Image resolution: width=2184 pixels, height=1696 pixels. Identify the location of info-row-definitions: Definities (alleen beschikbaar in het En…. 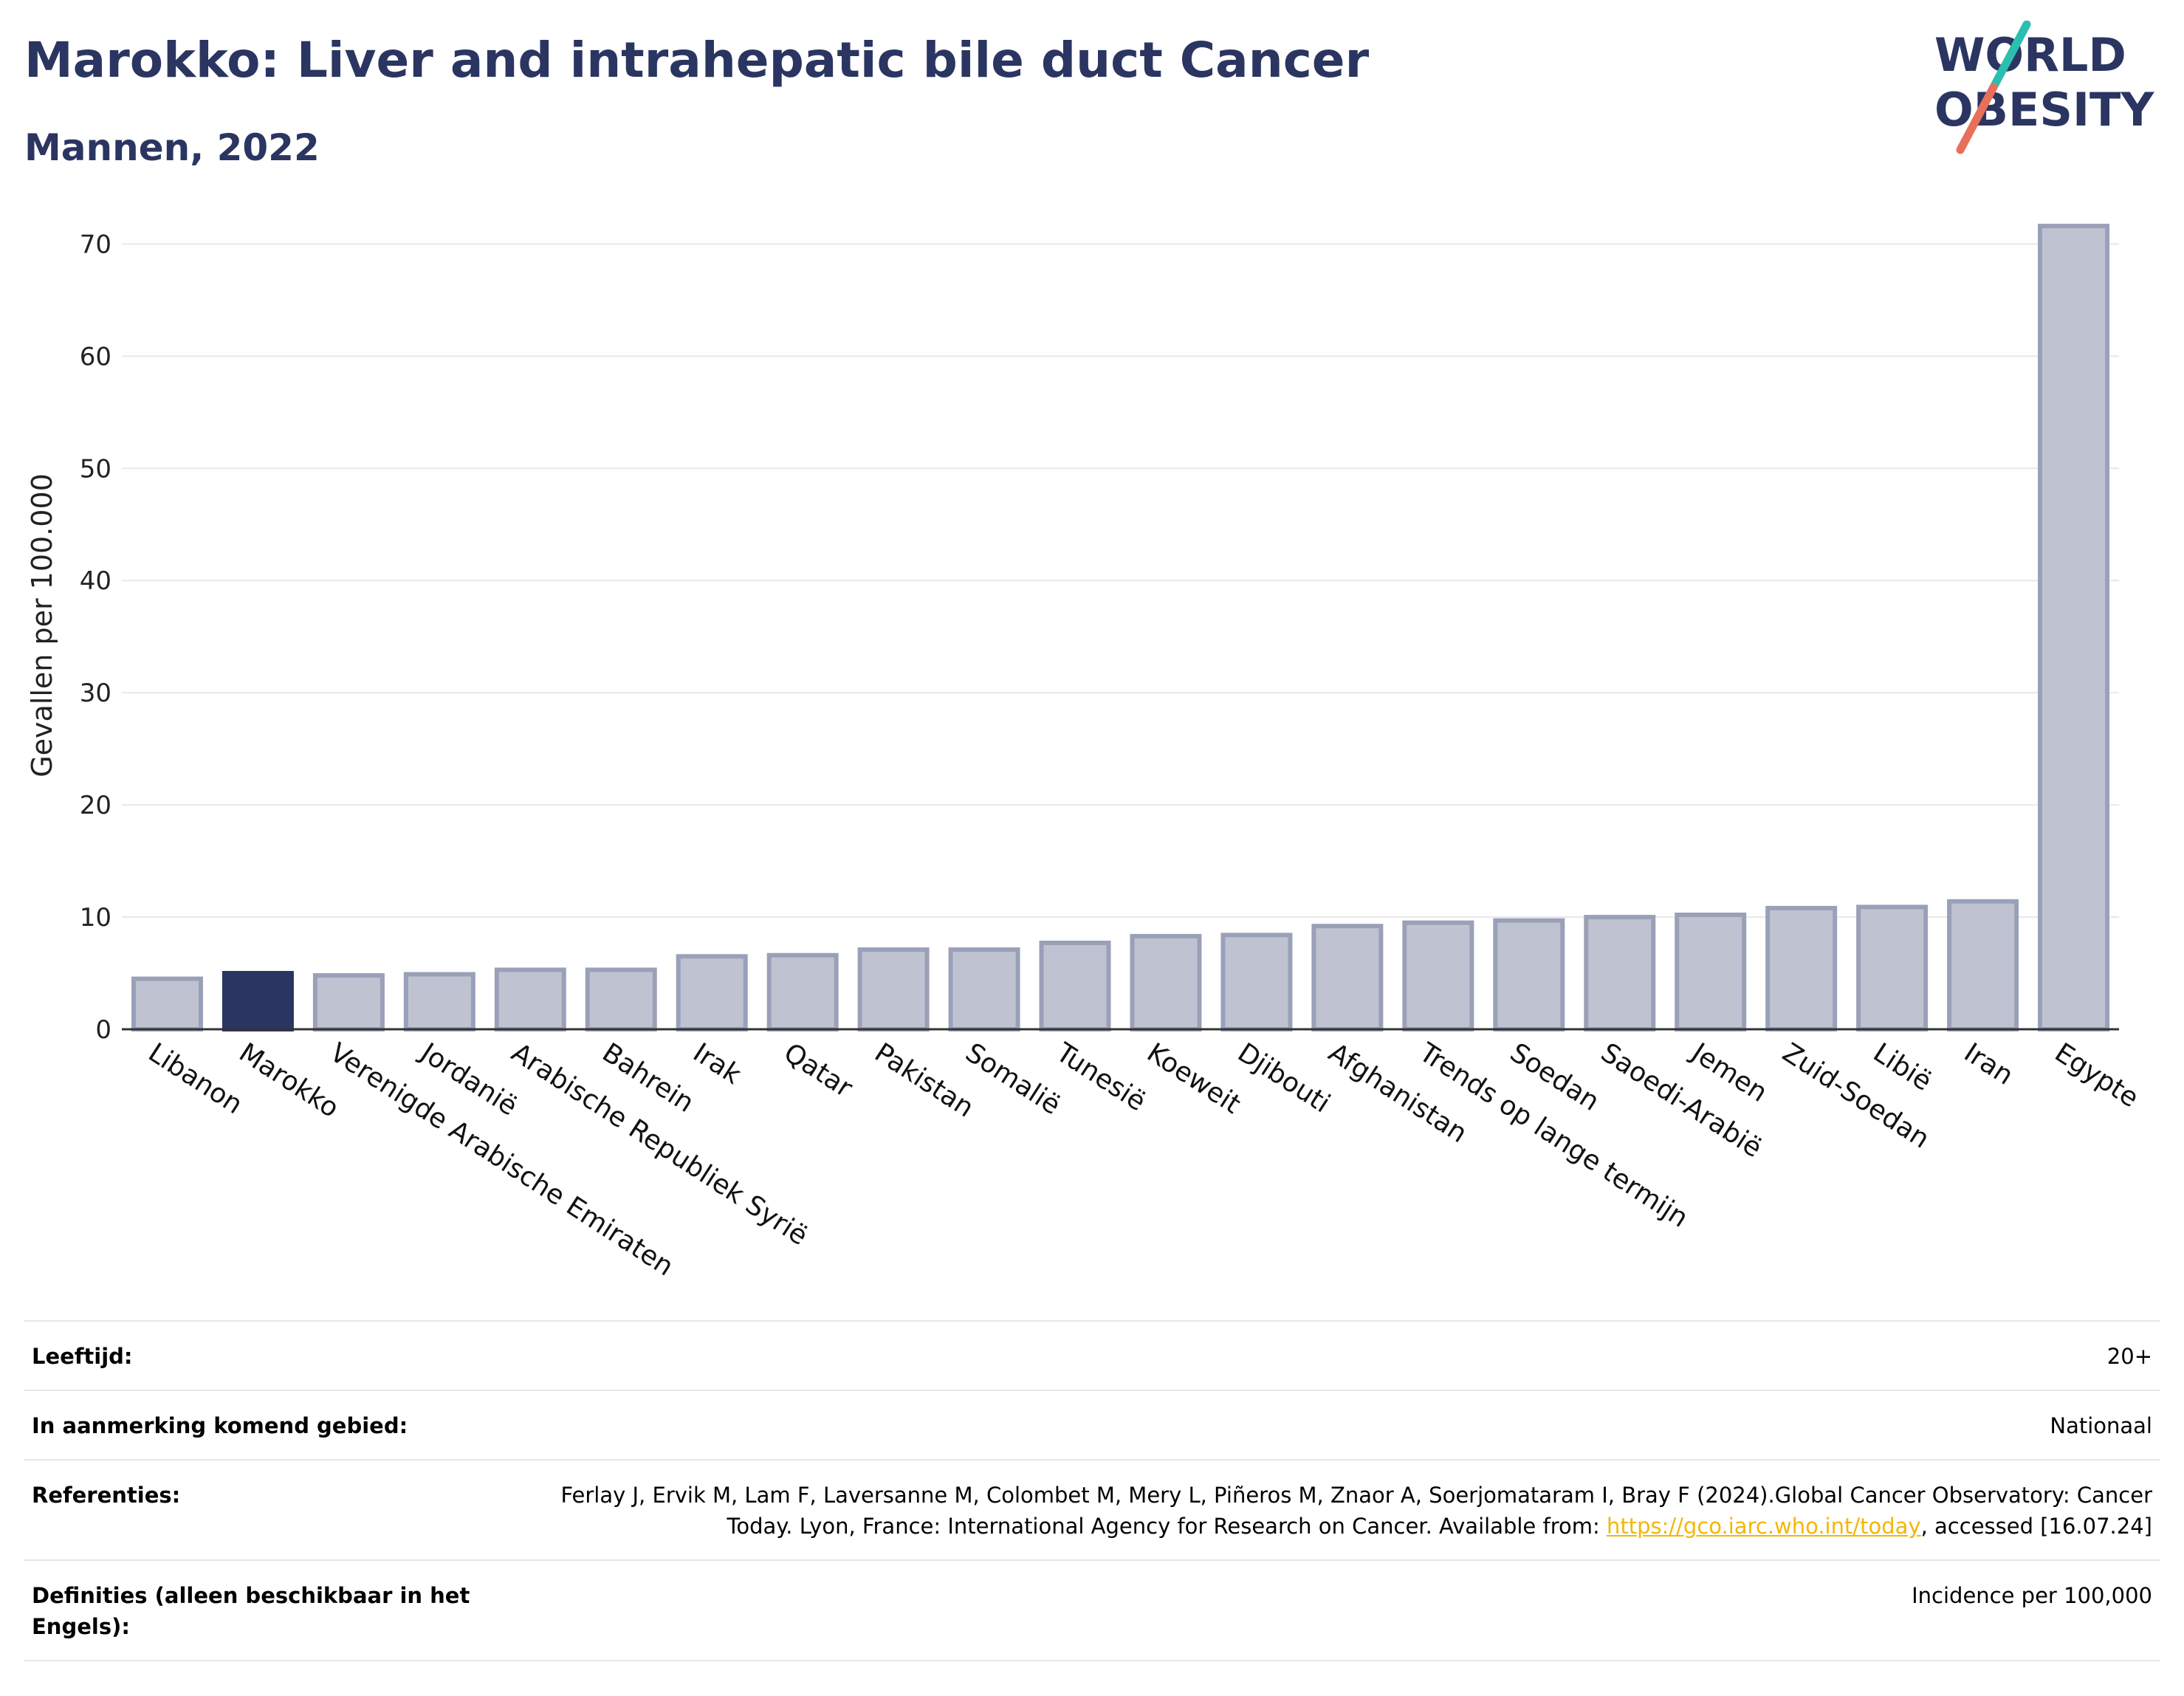
(1092, 1610).